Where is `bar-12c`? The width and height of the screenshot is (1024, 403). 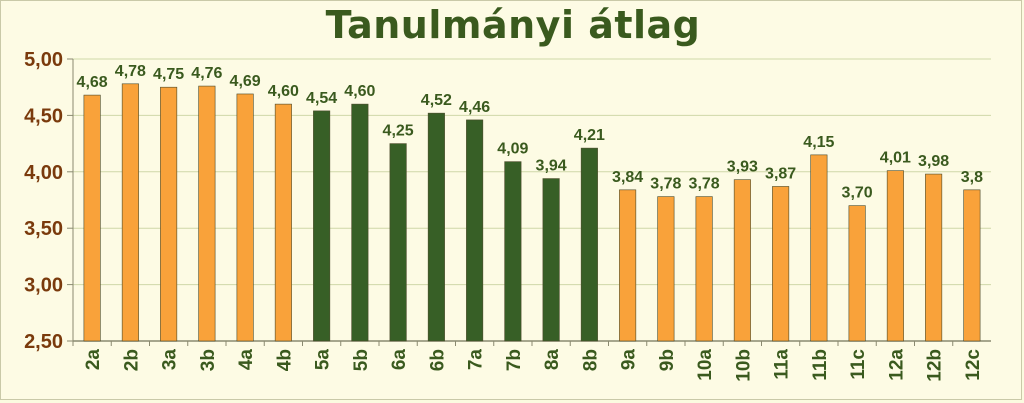
bar-12c is located at coordinates (972, 265).